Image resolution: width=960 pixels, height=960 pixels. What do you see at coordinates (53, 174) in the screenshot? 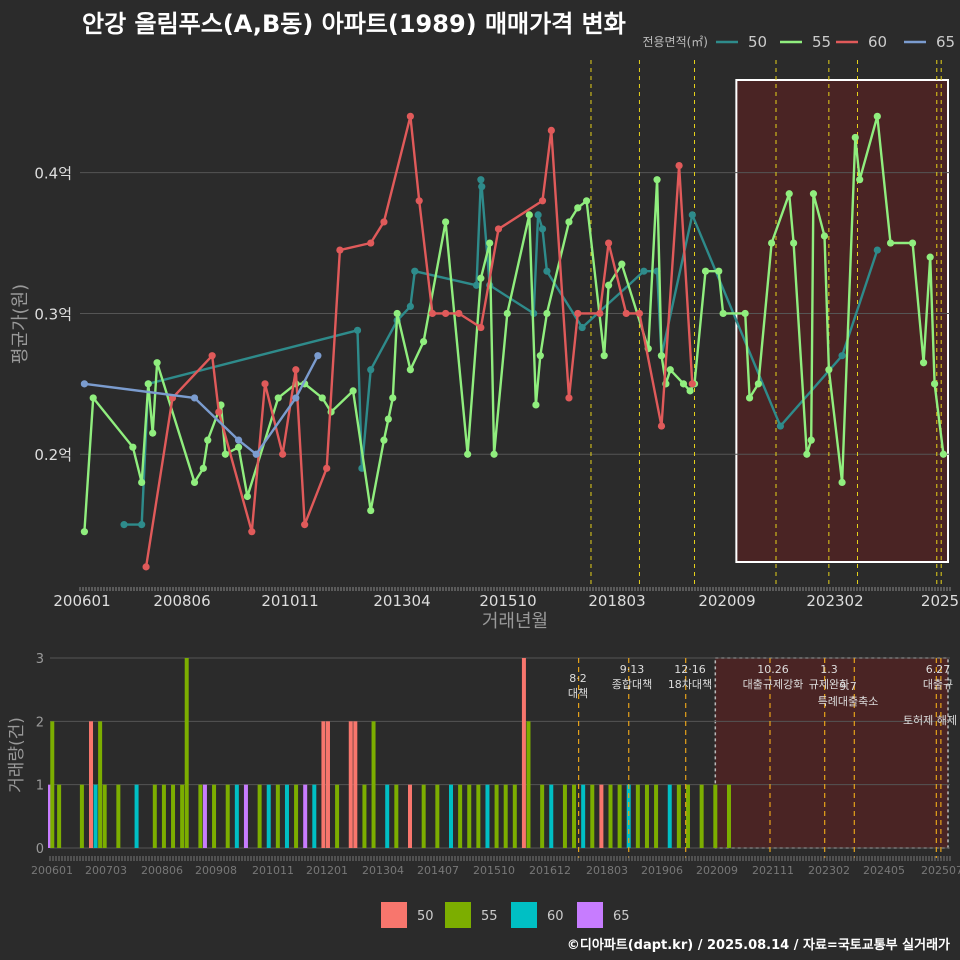
I see `y-tick-label: 0.4억` at bounding box center [53, 174].